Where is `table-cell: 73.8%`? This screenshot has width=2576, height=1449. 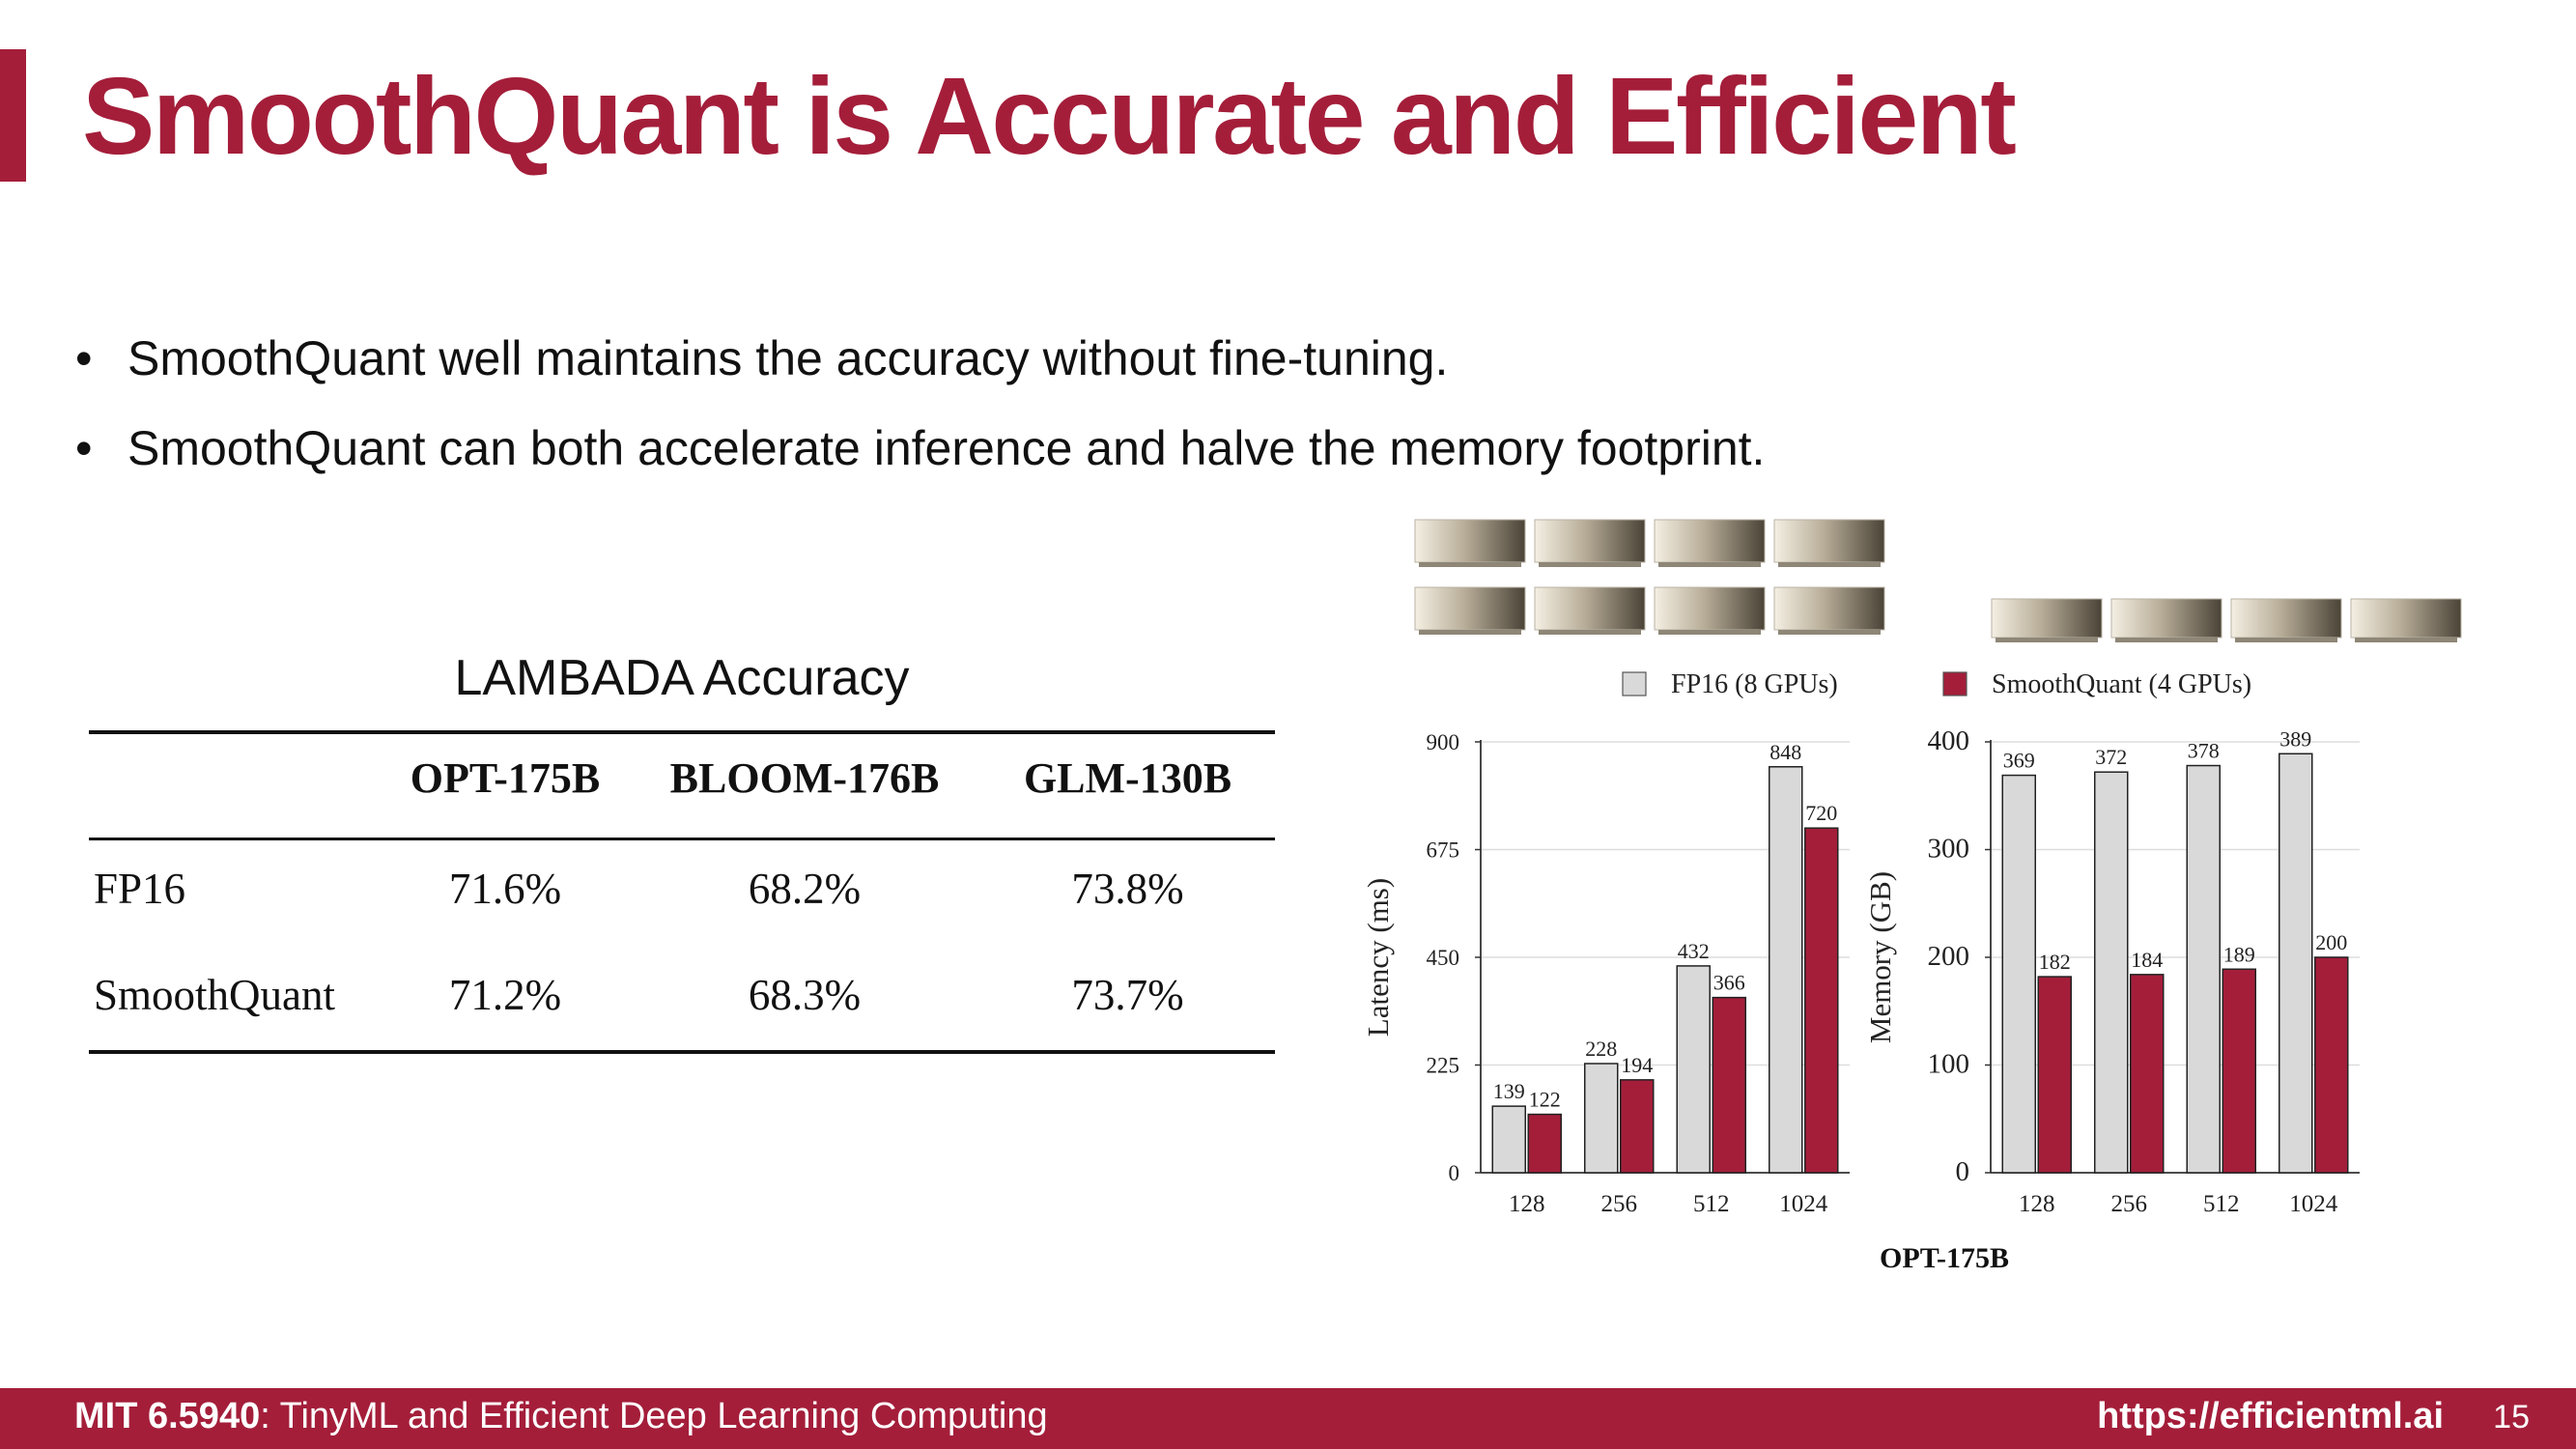 table-cell: 73.8% is located at coordinates (1127, 889).